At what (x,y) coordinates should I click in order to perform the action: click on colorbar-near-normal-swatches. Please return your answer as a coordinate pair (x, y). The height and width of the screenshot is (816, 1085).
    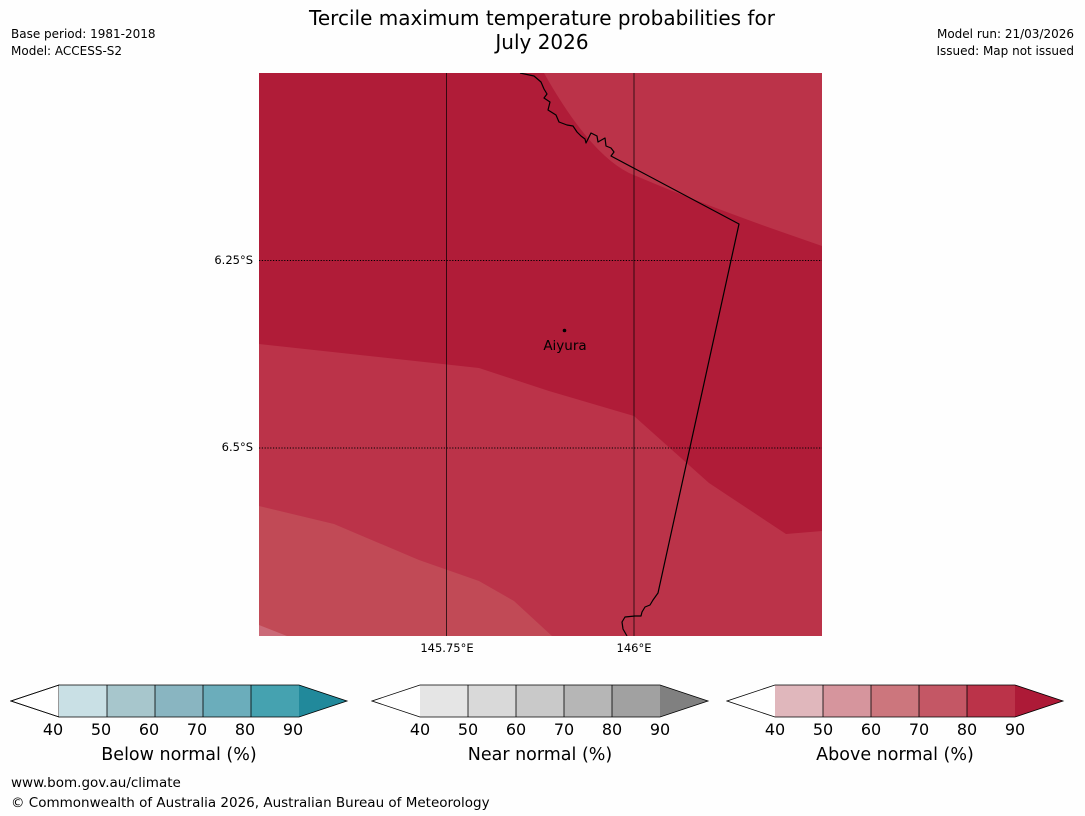
    Looking at the image, I should click on (540, 701).